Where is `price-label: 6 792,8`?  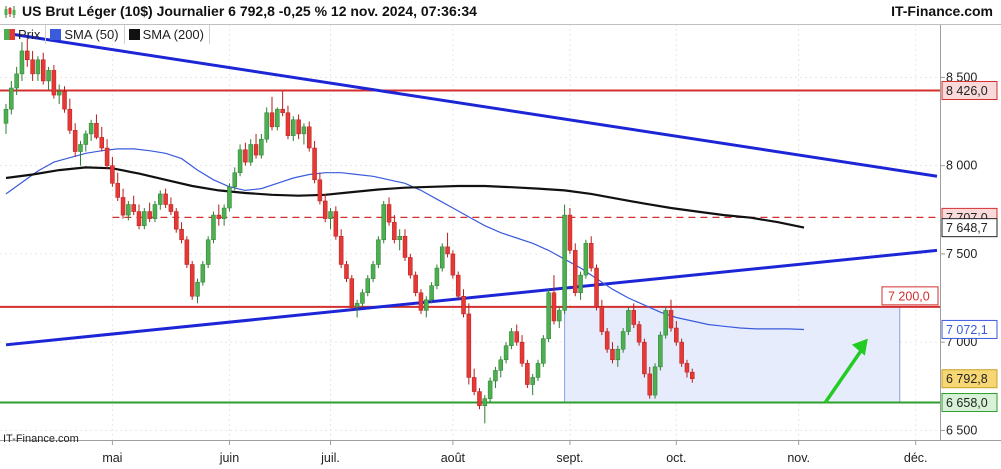
price-label: 6 792,8 is located at coordinates (967, 379).